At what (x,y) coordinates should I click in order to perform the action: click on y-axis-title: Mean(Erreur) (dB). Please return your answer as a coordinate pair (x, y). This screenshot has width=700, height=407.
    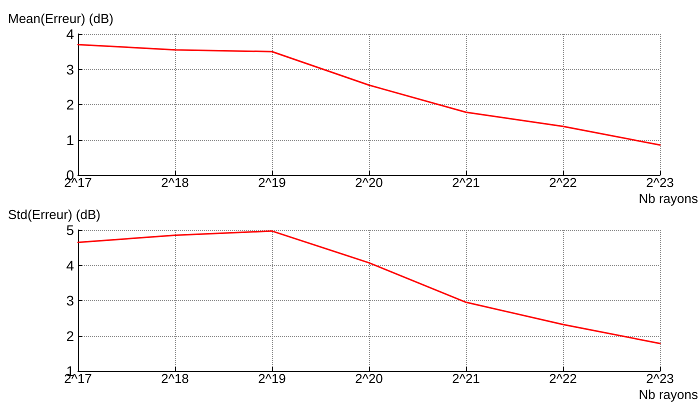
    Looking at the image, I should click on (61, 18).